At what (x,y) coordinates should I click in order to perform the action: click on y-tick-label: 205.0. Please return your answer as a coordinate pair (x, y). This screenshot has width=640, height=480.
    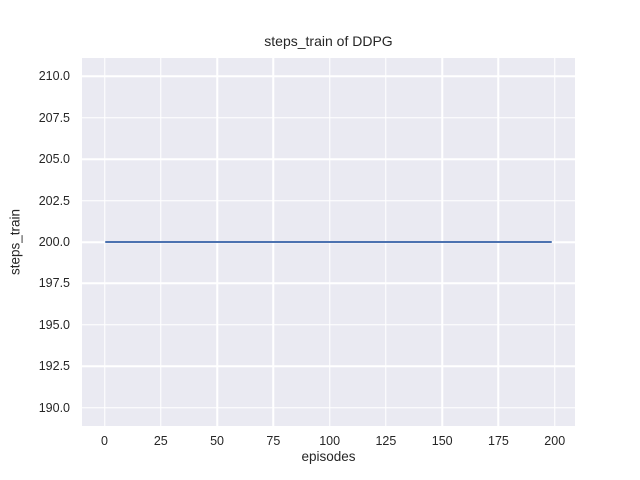
    Looking at the image, I should click on (54, 159).